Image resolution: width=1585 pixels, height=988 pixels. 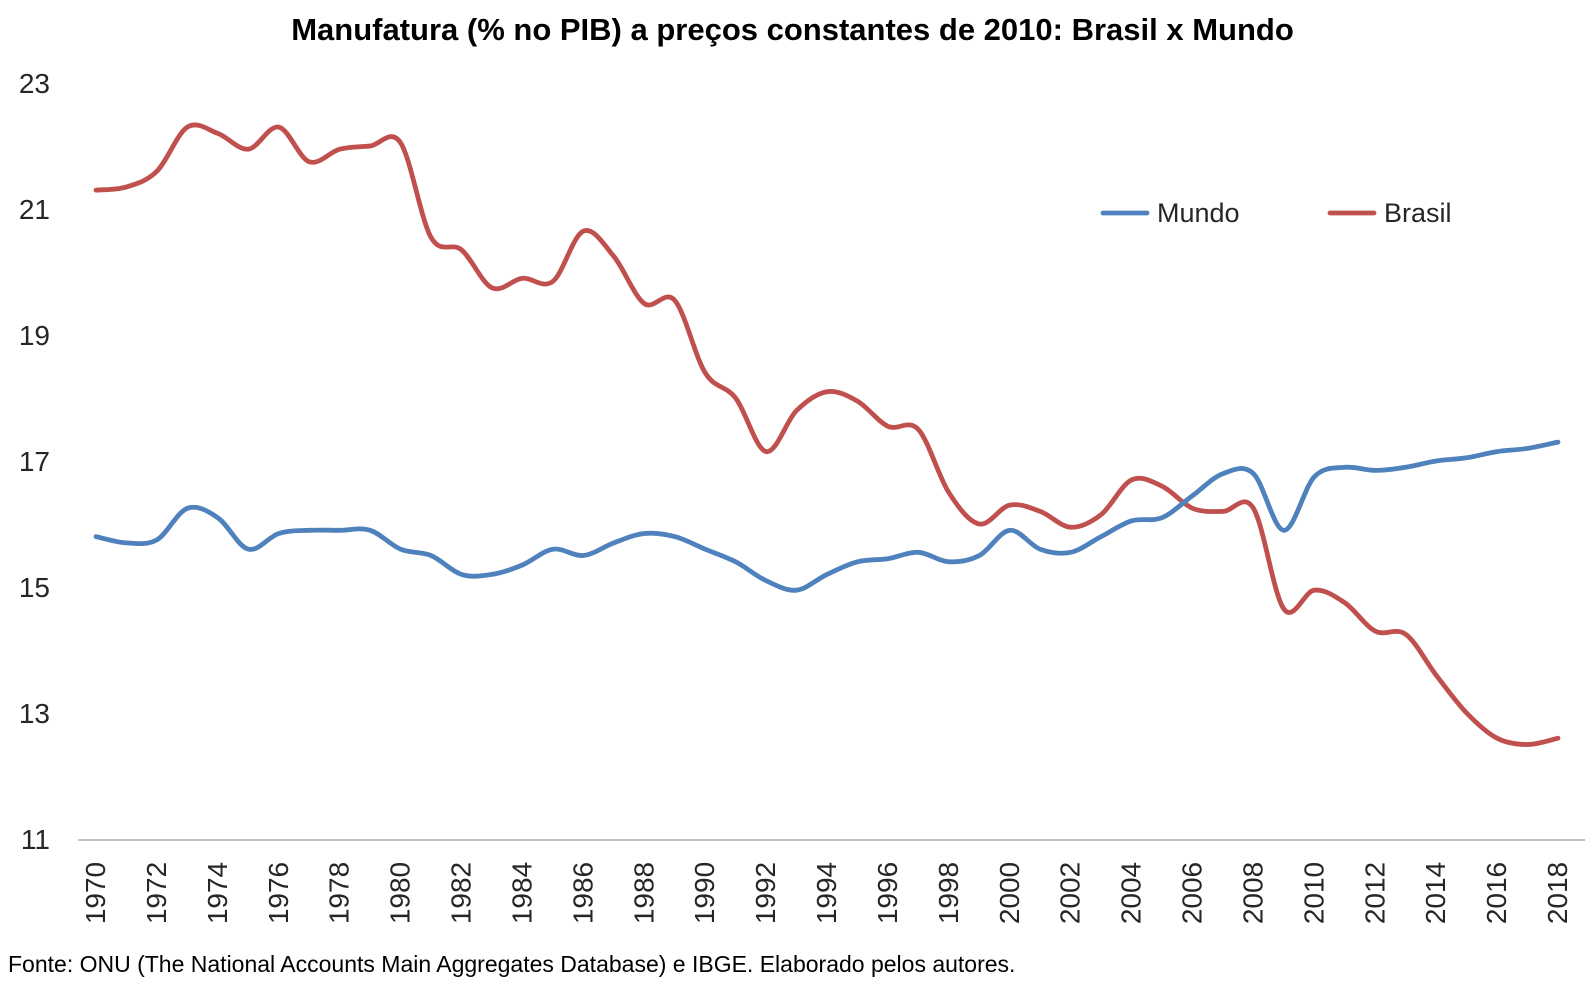 I want to click on x-tick-label: 1974, so click(x=217, y=893).